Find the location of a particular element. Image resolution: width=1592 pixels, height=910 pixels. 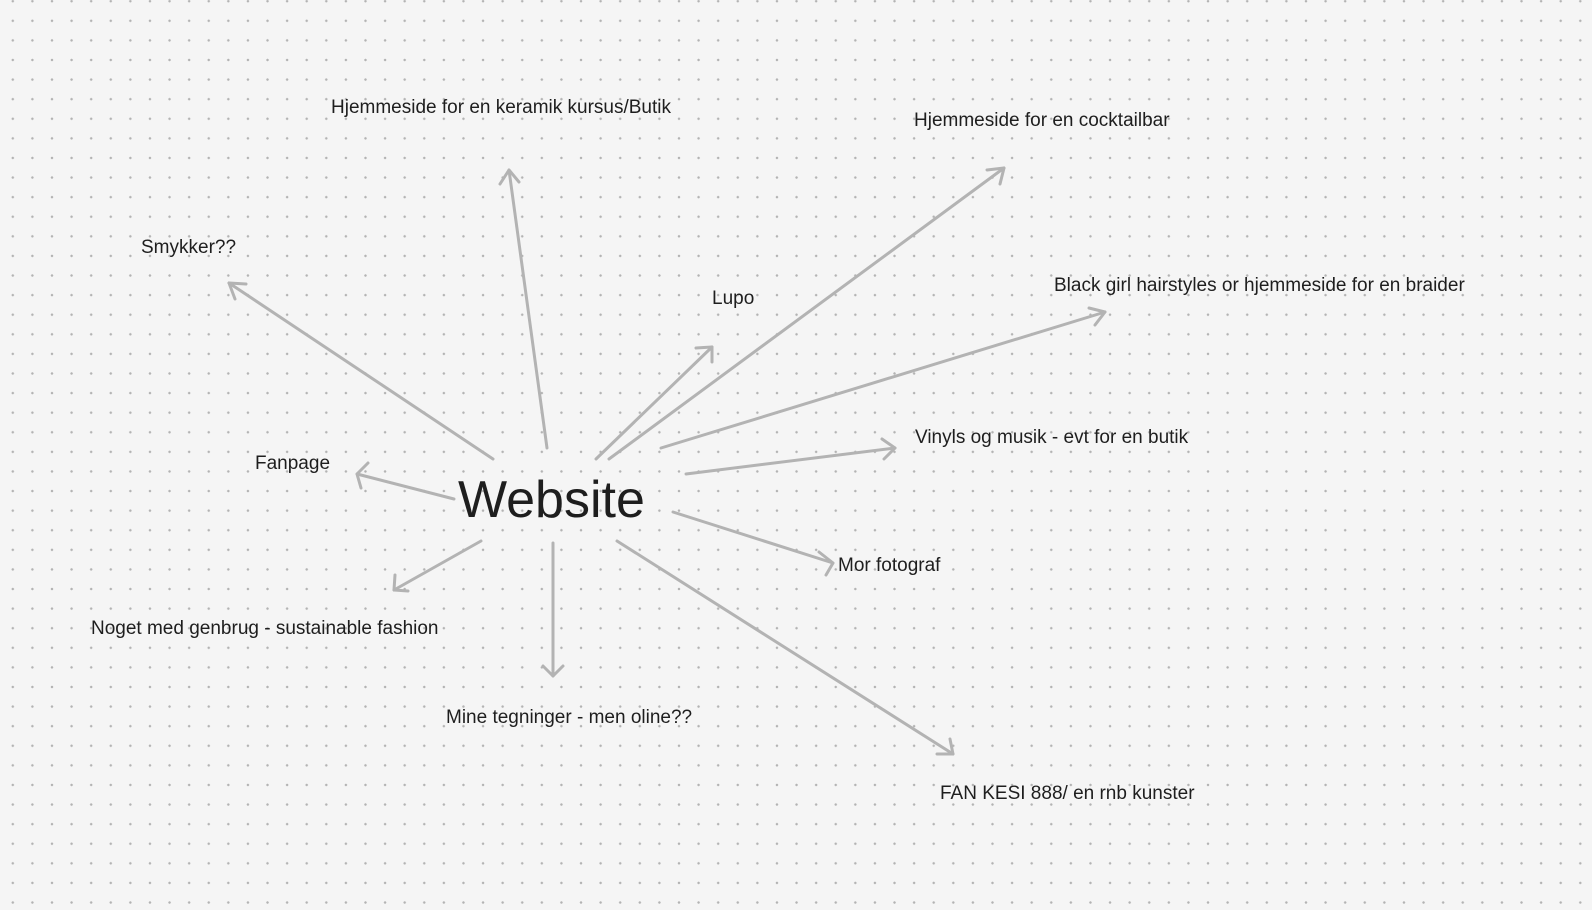

arrow-to-tegninger is located at coordinates (553, 609).